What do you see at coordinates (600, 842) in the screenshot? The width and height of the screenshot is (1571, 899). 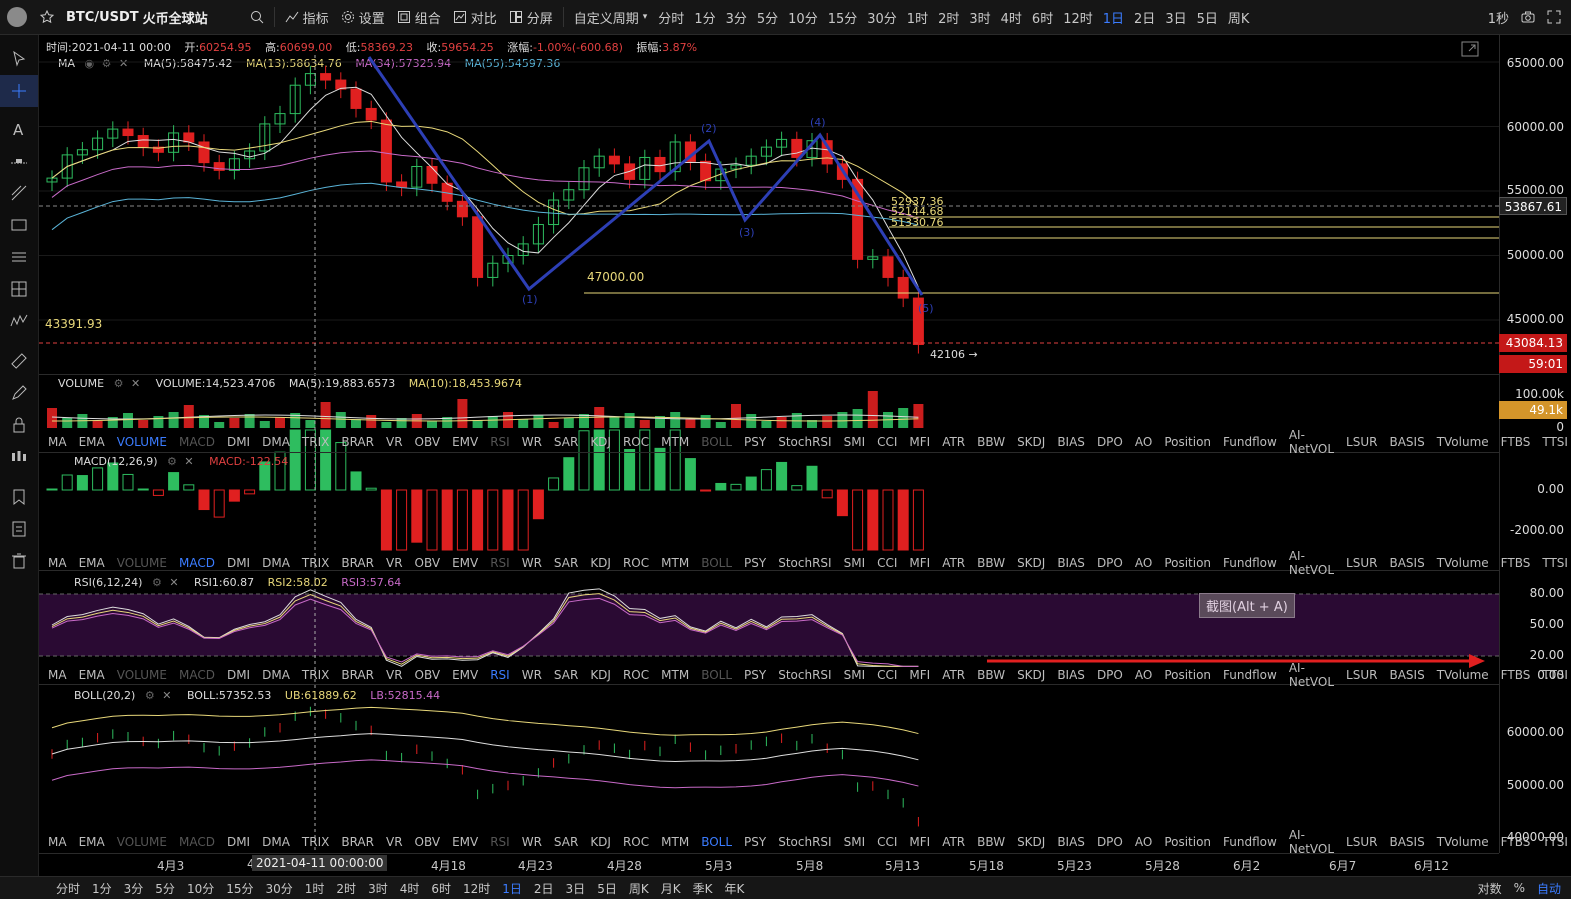 I see `indicator-tab-kdj: KDJ` at bounding box center [600, 842].